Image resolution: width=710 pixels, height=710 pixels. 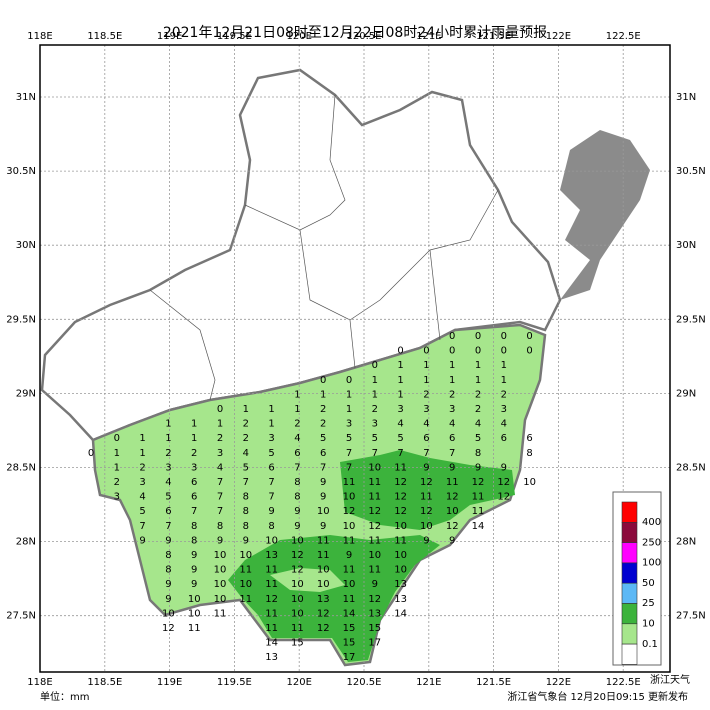 What do you see at coordinates (558, 36) in the screenshot?
I see `lon-tick-label: 122E` at bounding box center [558, 36].